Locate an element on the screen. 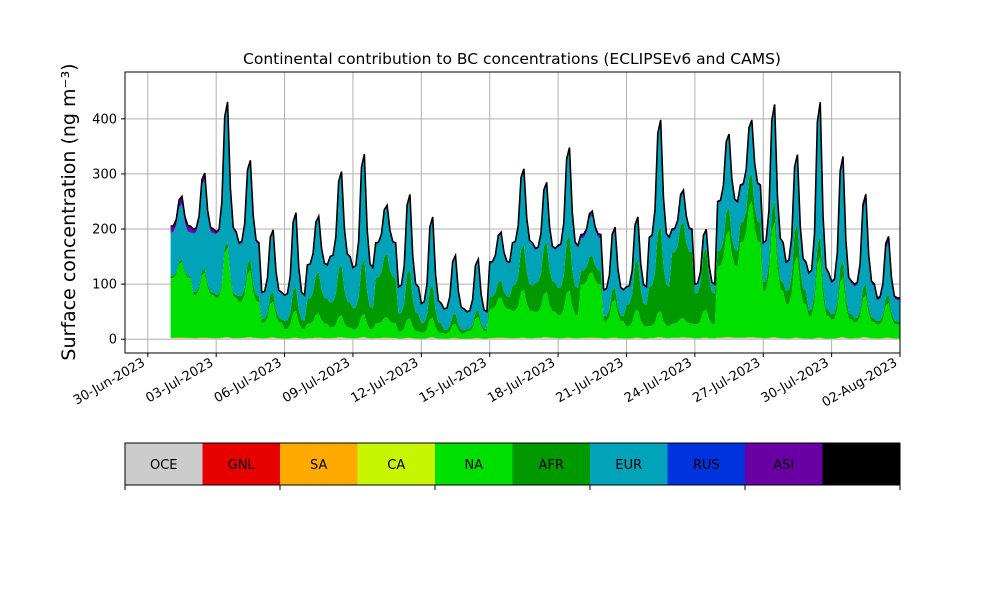  legend-frame is located at coordinates (512, 464).